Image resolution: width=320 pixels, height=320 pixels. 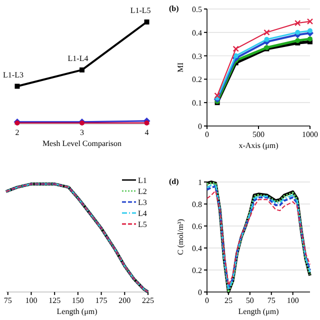 What do you see at coordinates (197, 56) in the screenshot?
I see `y-tick-label: 0.3` at bounding box center [197, 56].